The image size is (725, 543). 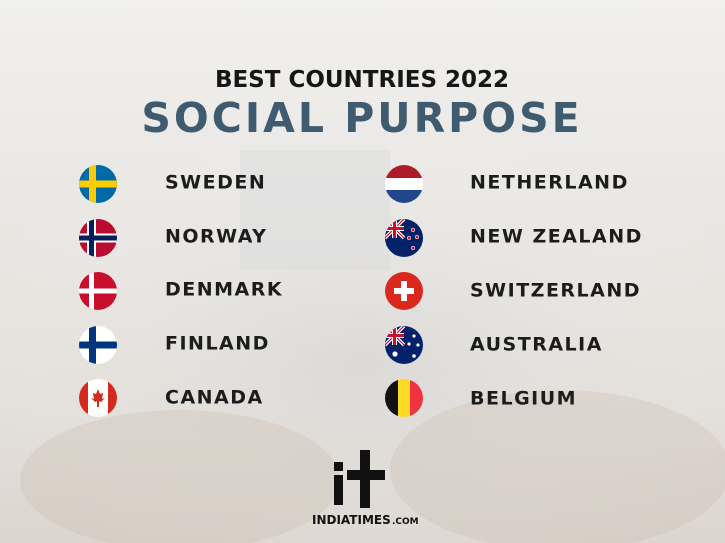 What do you see at coordinates (555, 291) in the screenshot?
I see `country-name: SWITZERLAND` at bounding box center [555, 291].